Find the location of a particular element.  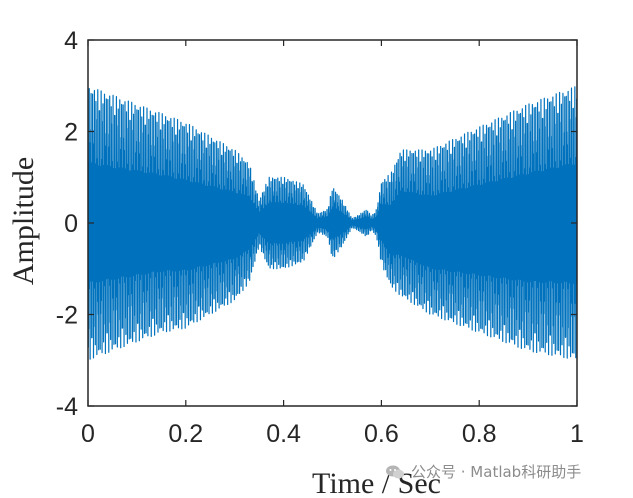

x-tick-label: 0.8 is located at coordinates (479, 434).